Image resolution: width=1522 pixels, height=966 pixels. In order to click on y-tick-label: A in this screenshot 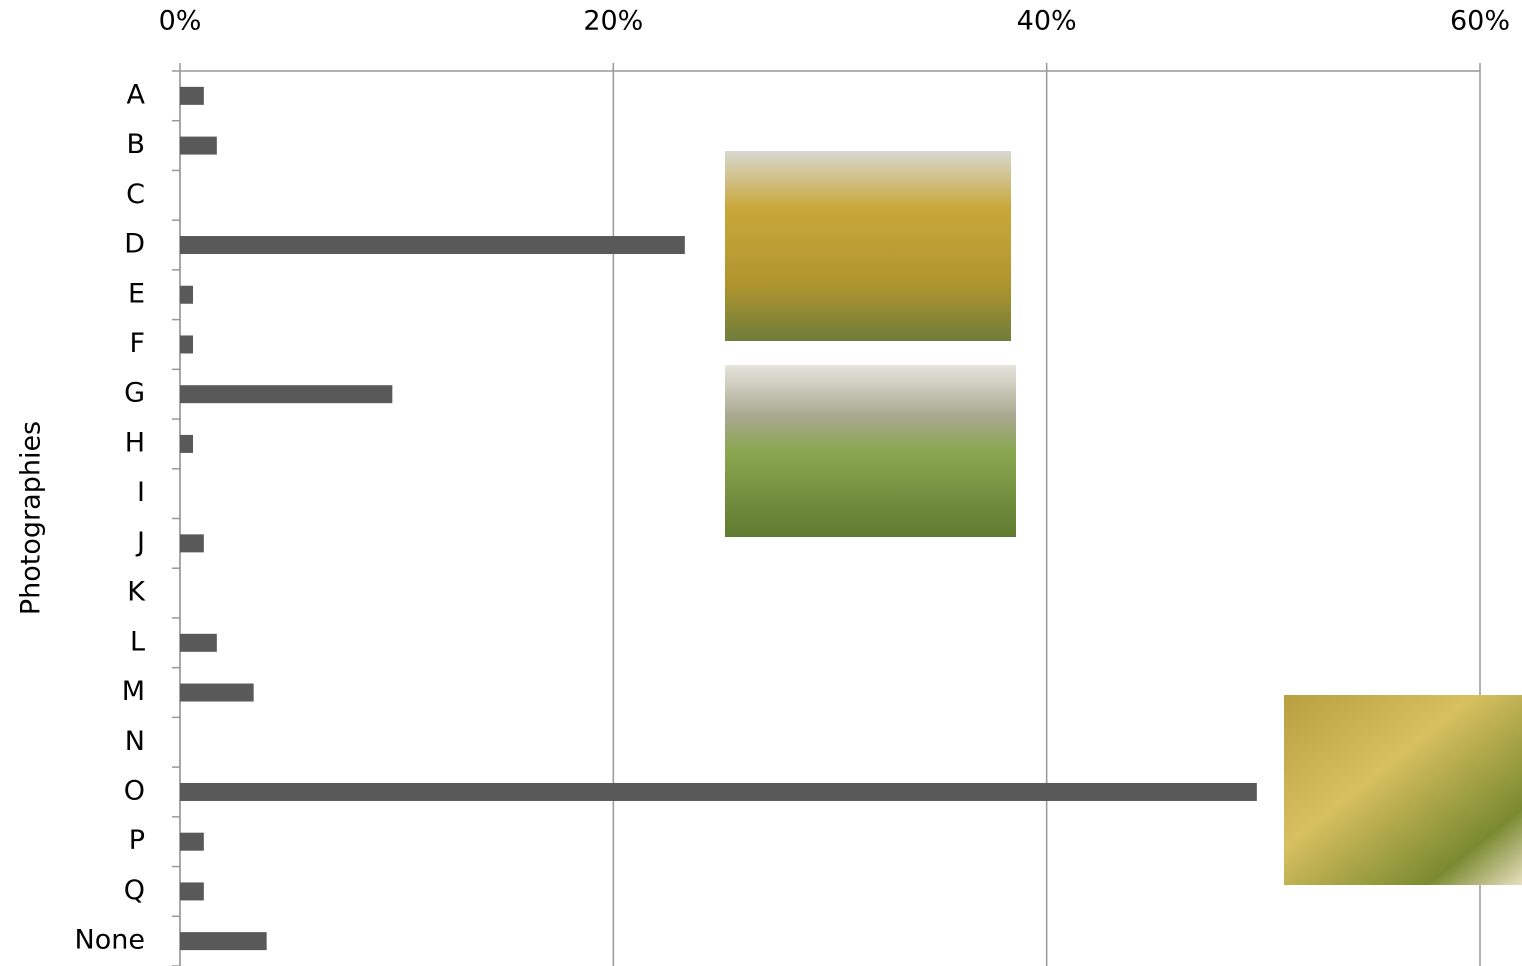, I will do `click(136, 94)`.